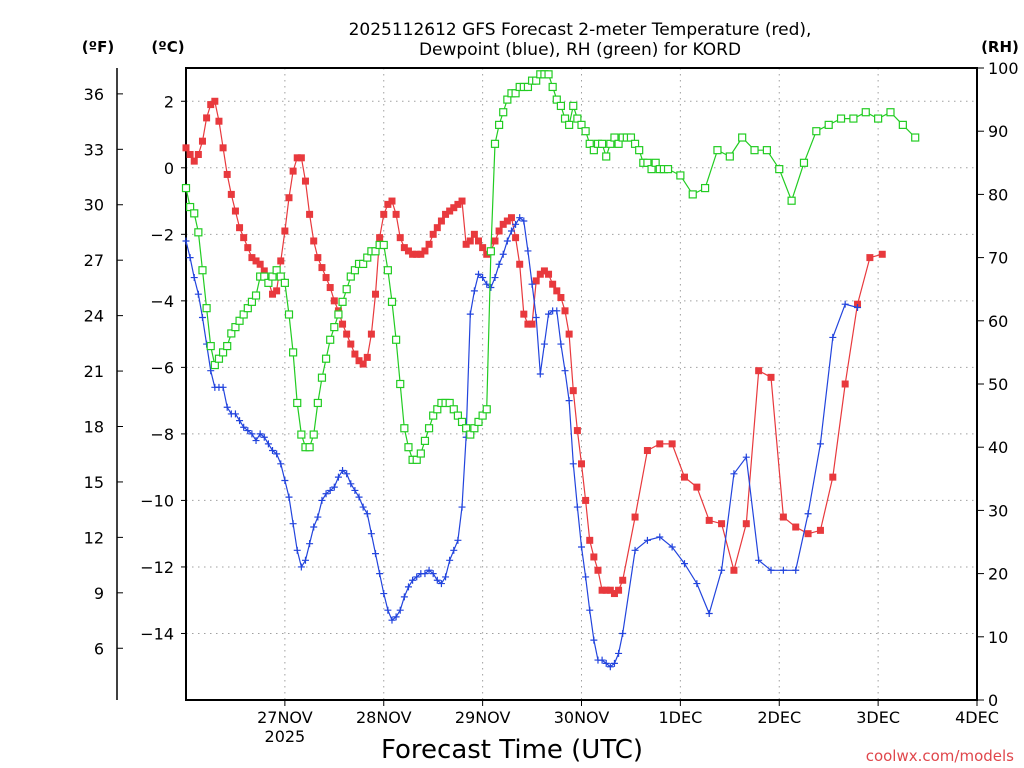 The height and width of the screenshot is (768, 1024). I want to click on x-tick-label: 3DEC, so click(878, 717).